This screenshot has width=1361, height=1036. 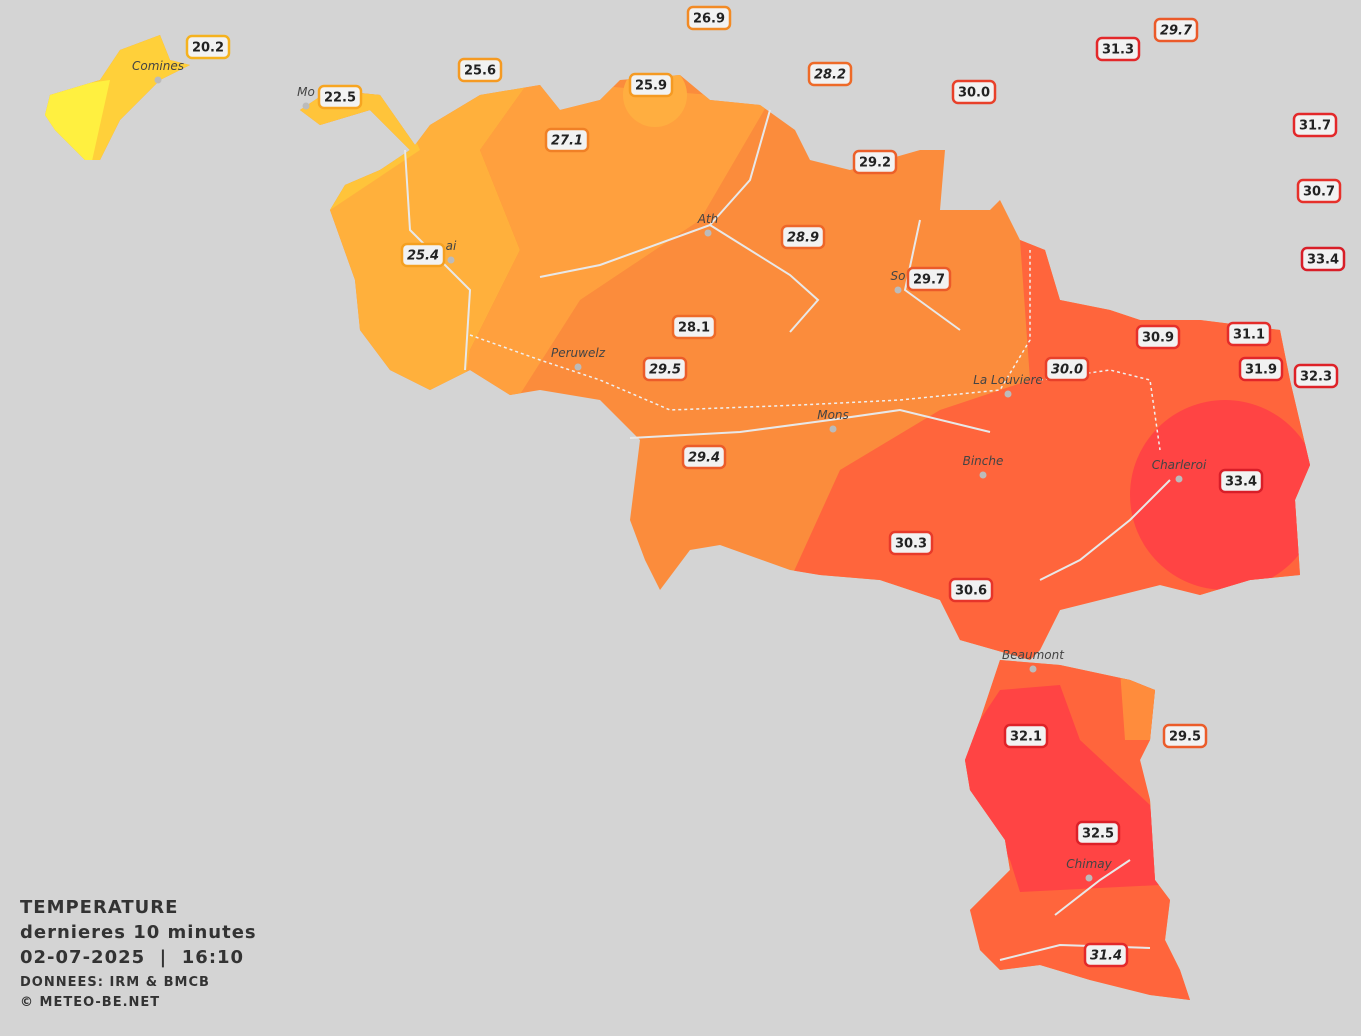 What do you see at coordinates (983, 461) in the screenshot?
I see `city-name: Binche` at bounding box center [983, 461].